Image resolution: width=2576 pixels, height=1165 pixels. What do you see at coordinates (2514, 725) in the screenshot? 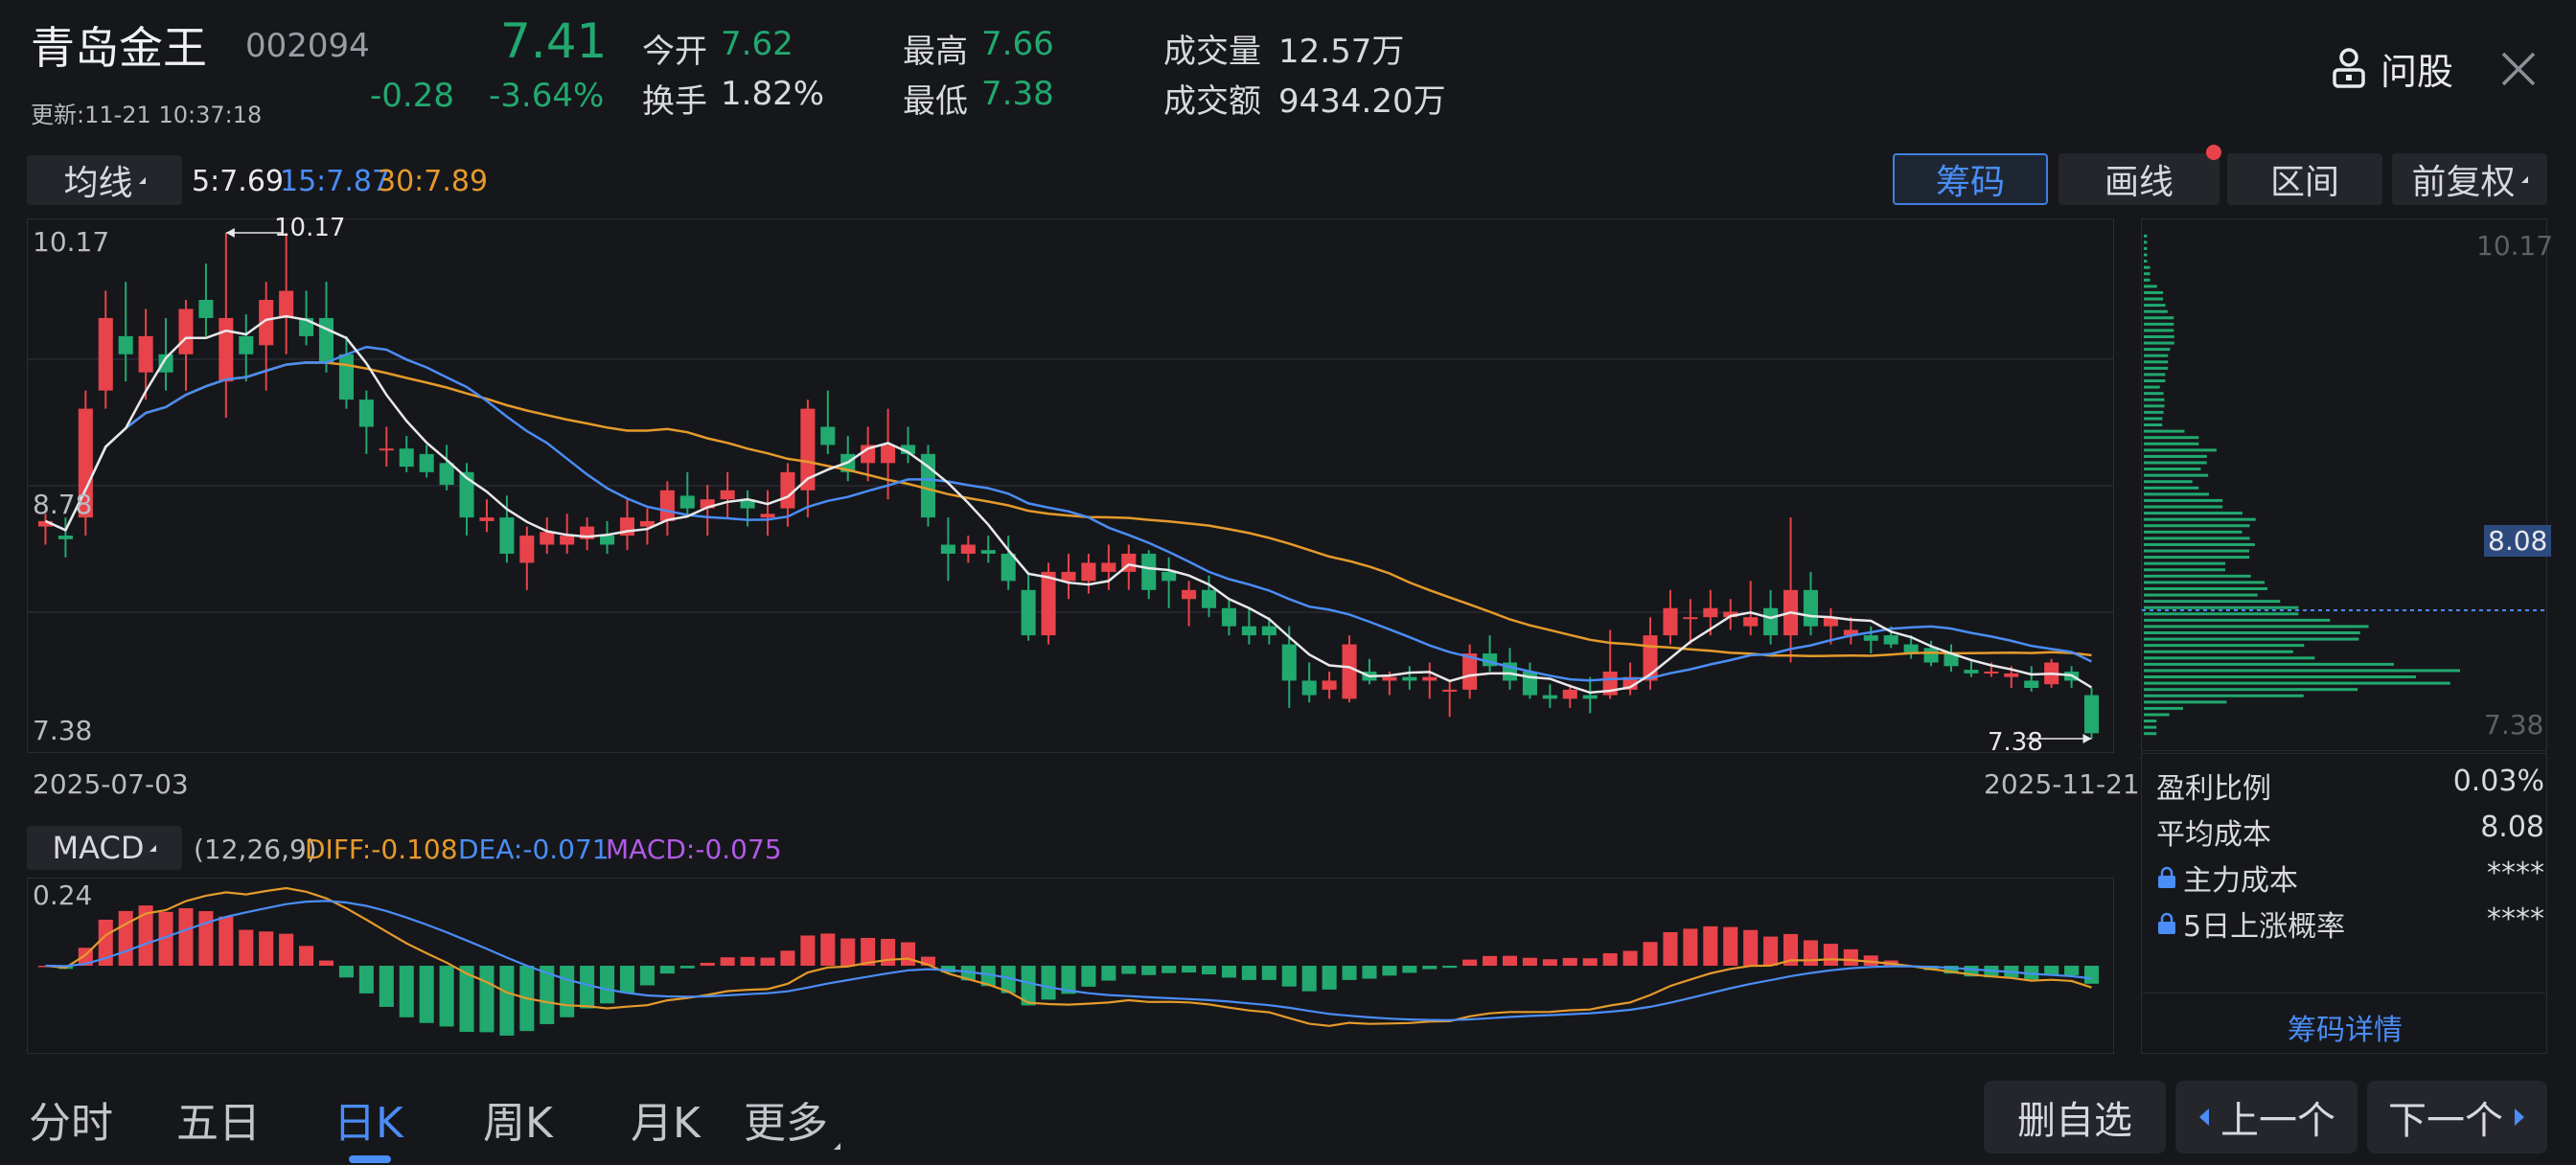
I see `chip-bottom-label: 7.38` at bounding box center [2514, 725].